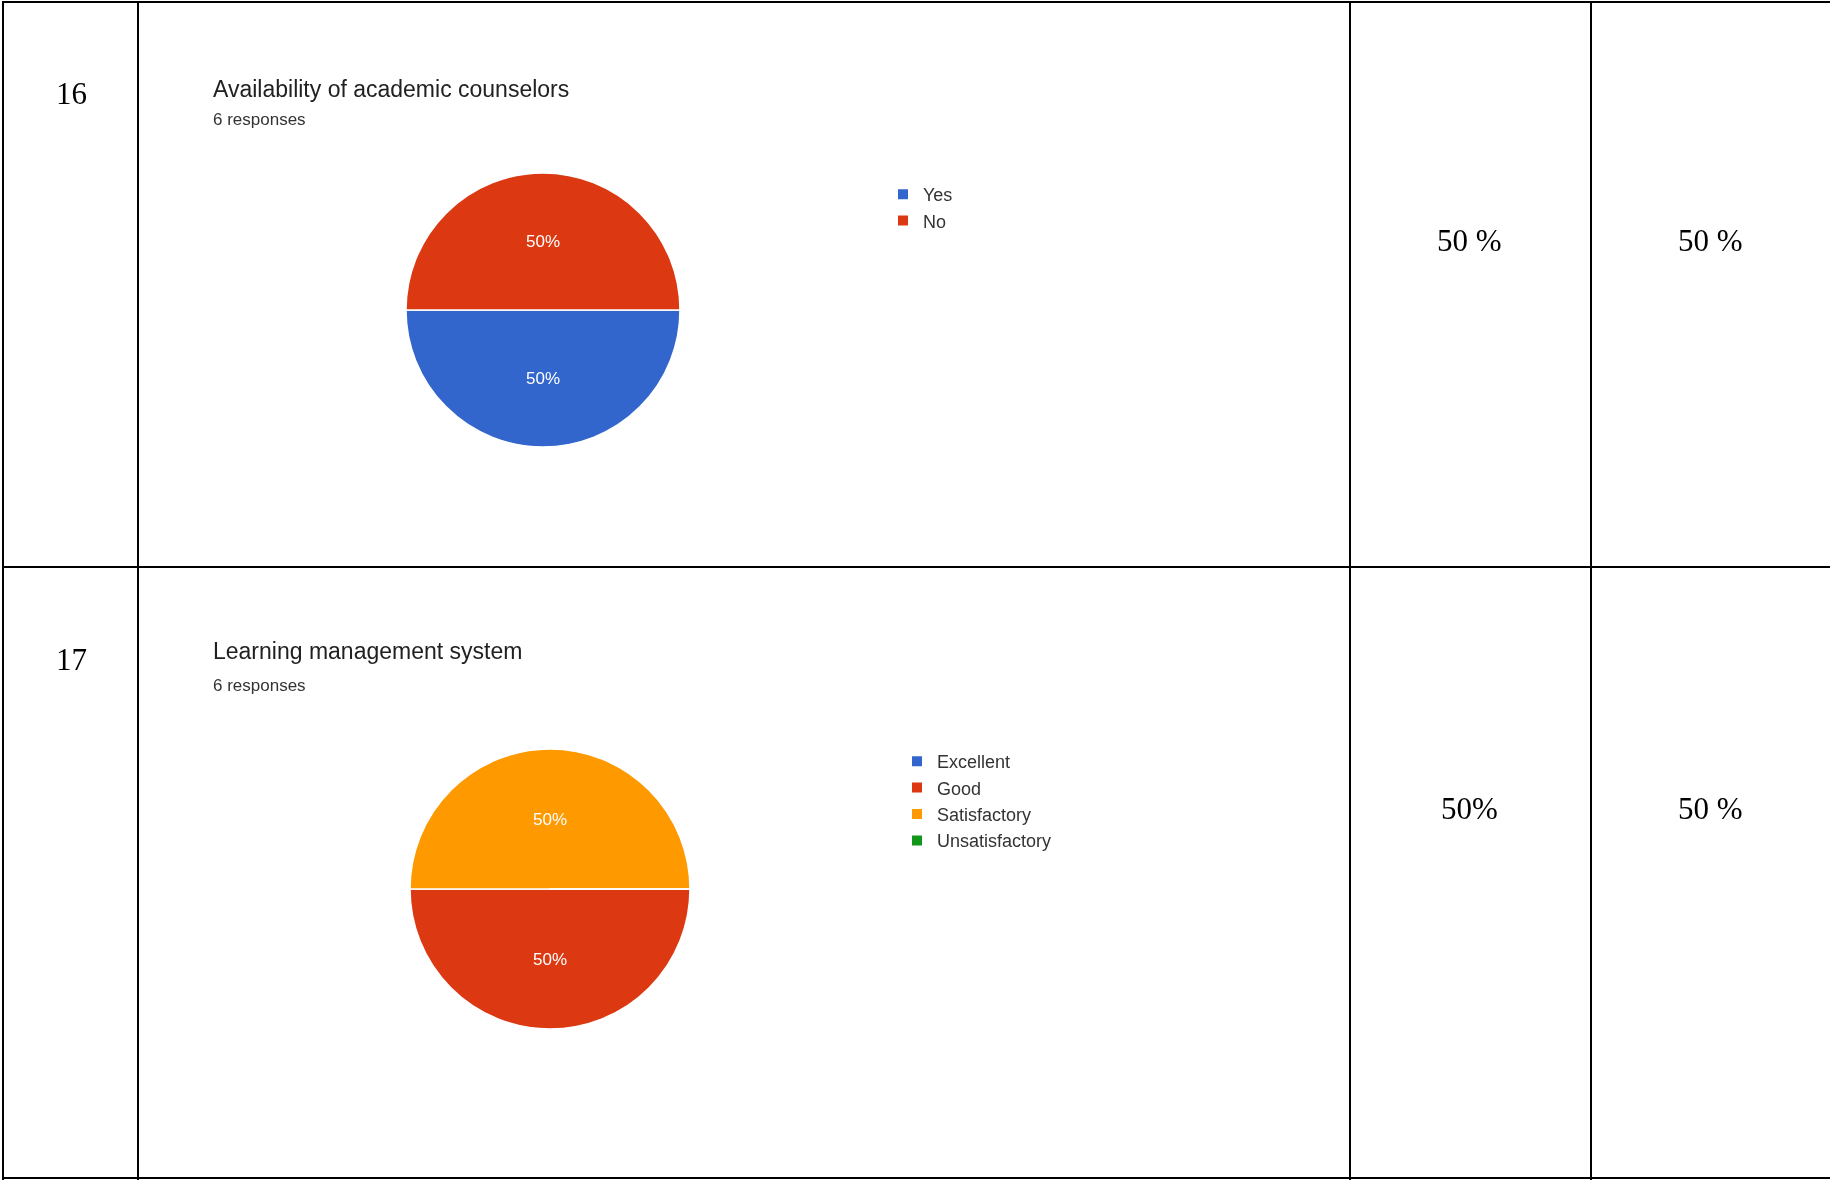 The width and height of the screenshot is (1830, 1180). I want to click on legend-label: Good, so click(959, 788).